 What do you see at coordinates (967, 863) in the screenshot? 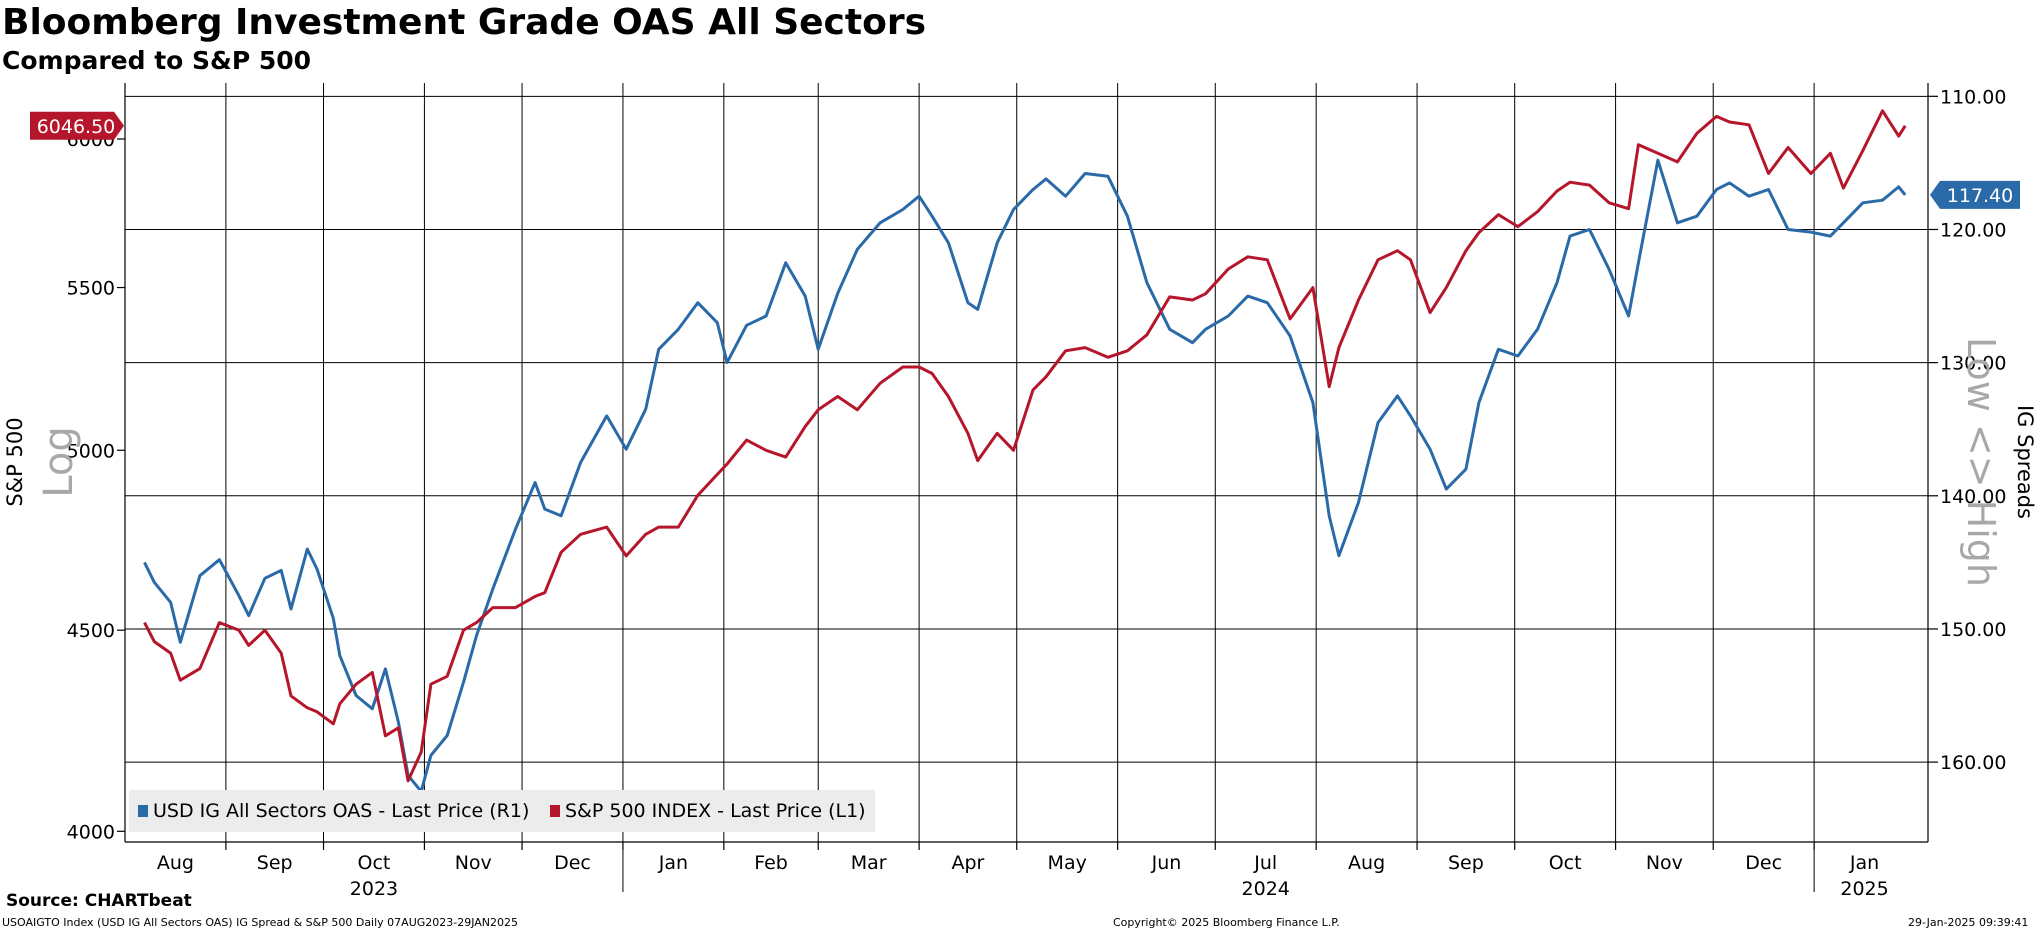
I see `x-month-label: Apr` at bounding box center [967, 863].